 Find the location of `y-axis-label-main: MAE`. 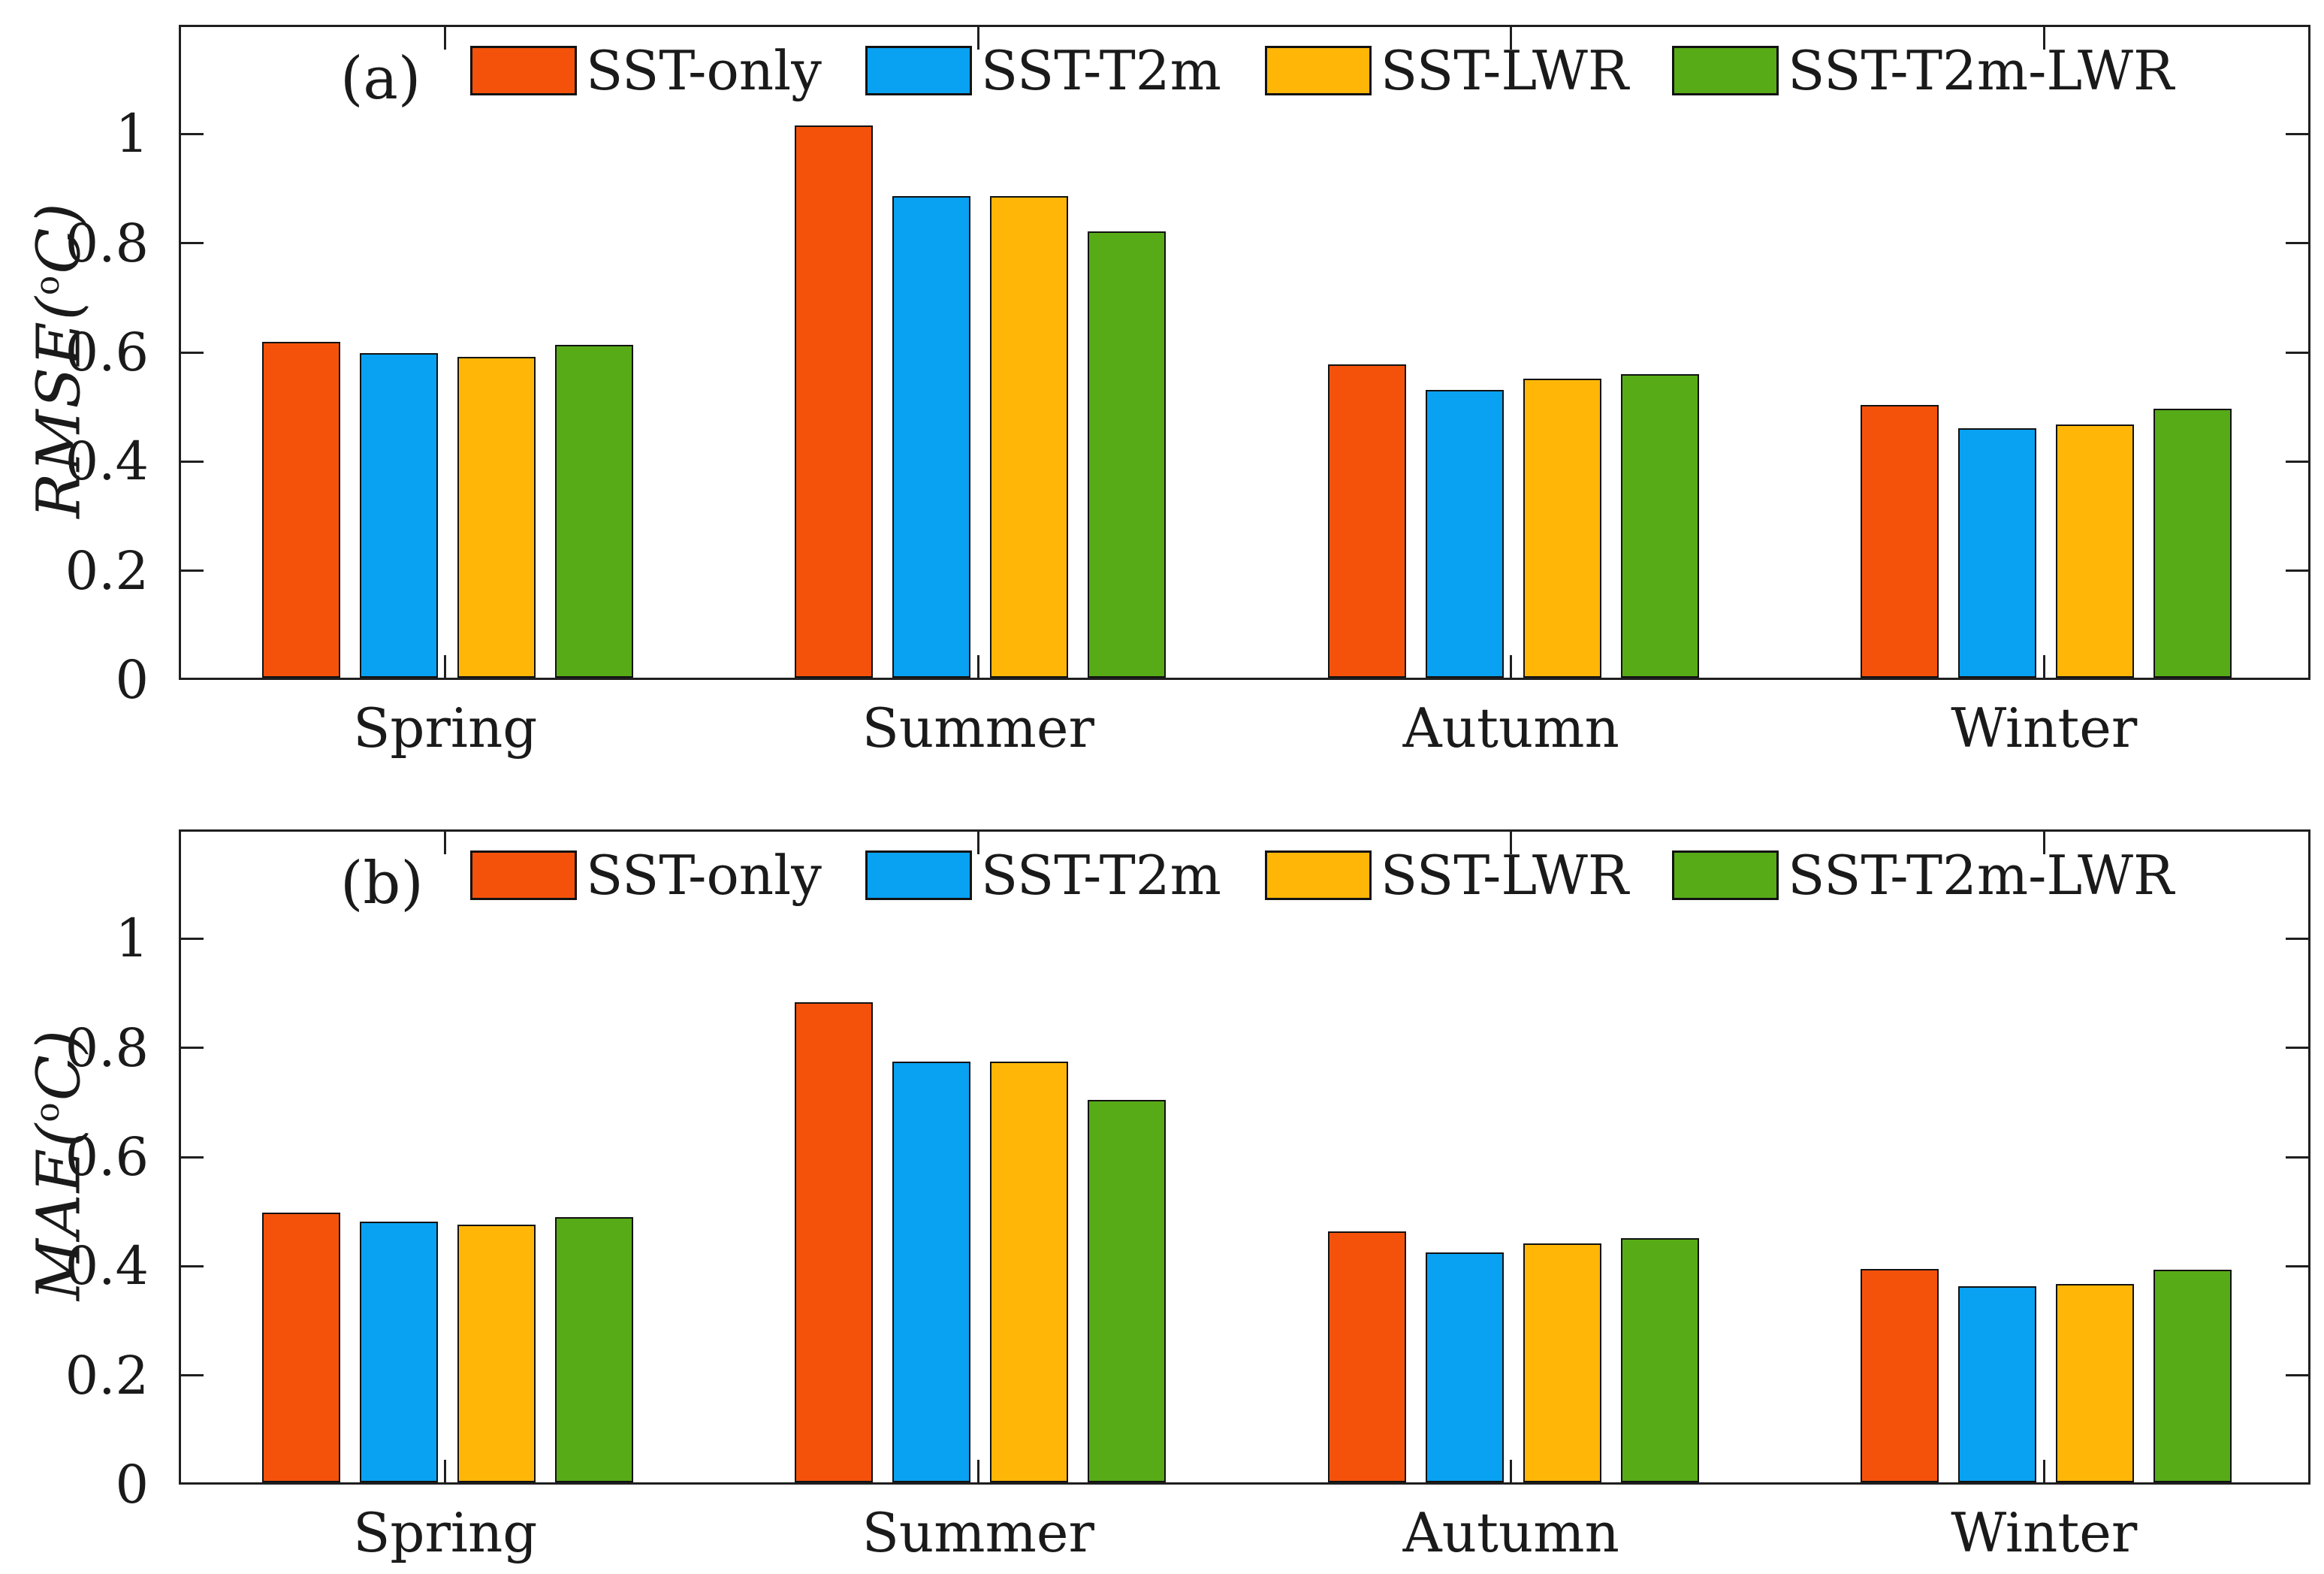

y-axis-label-main: MAE is located at coordinates (58, 1224).